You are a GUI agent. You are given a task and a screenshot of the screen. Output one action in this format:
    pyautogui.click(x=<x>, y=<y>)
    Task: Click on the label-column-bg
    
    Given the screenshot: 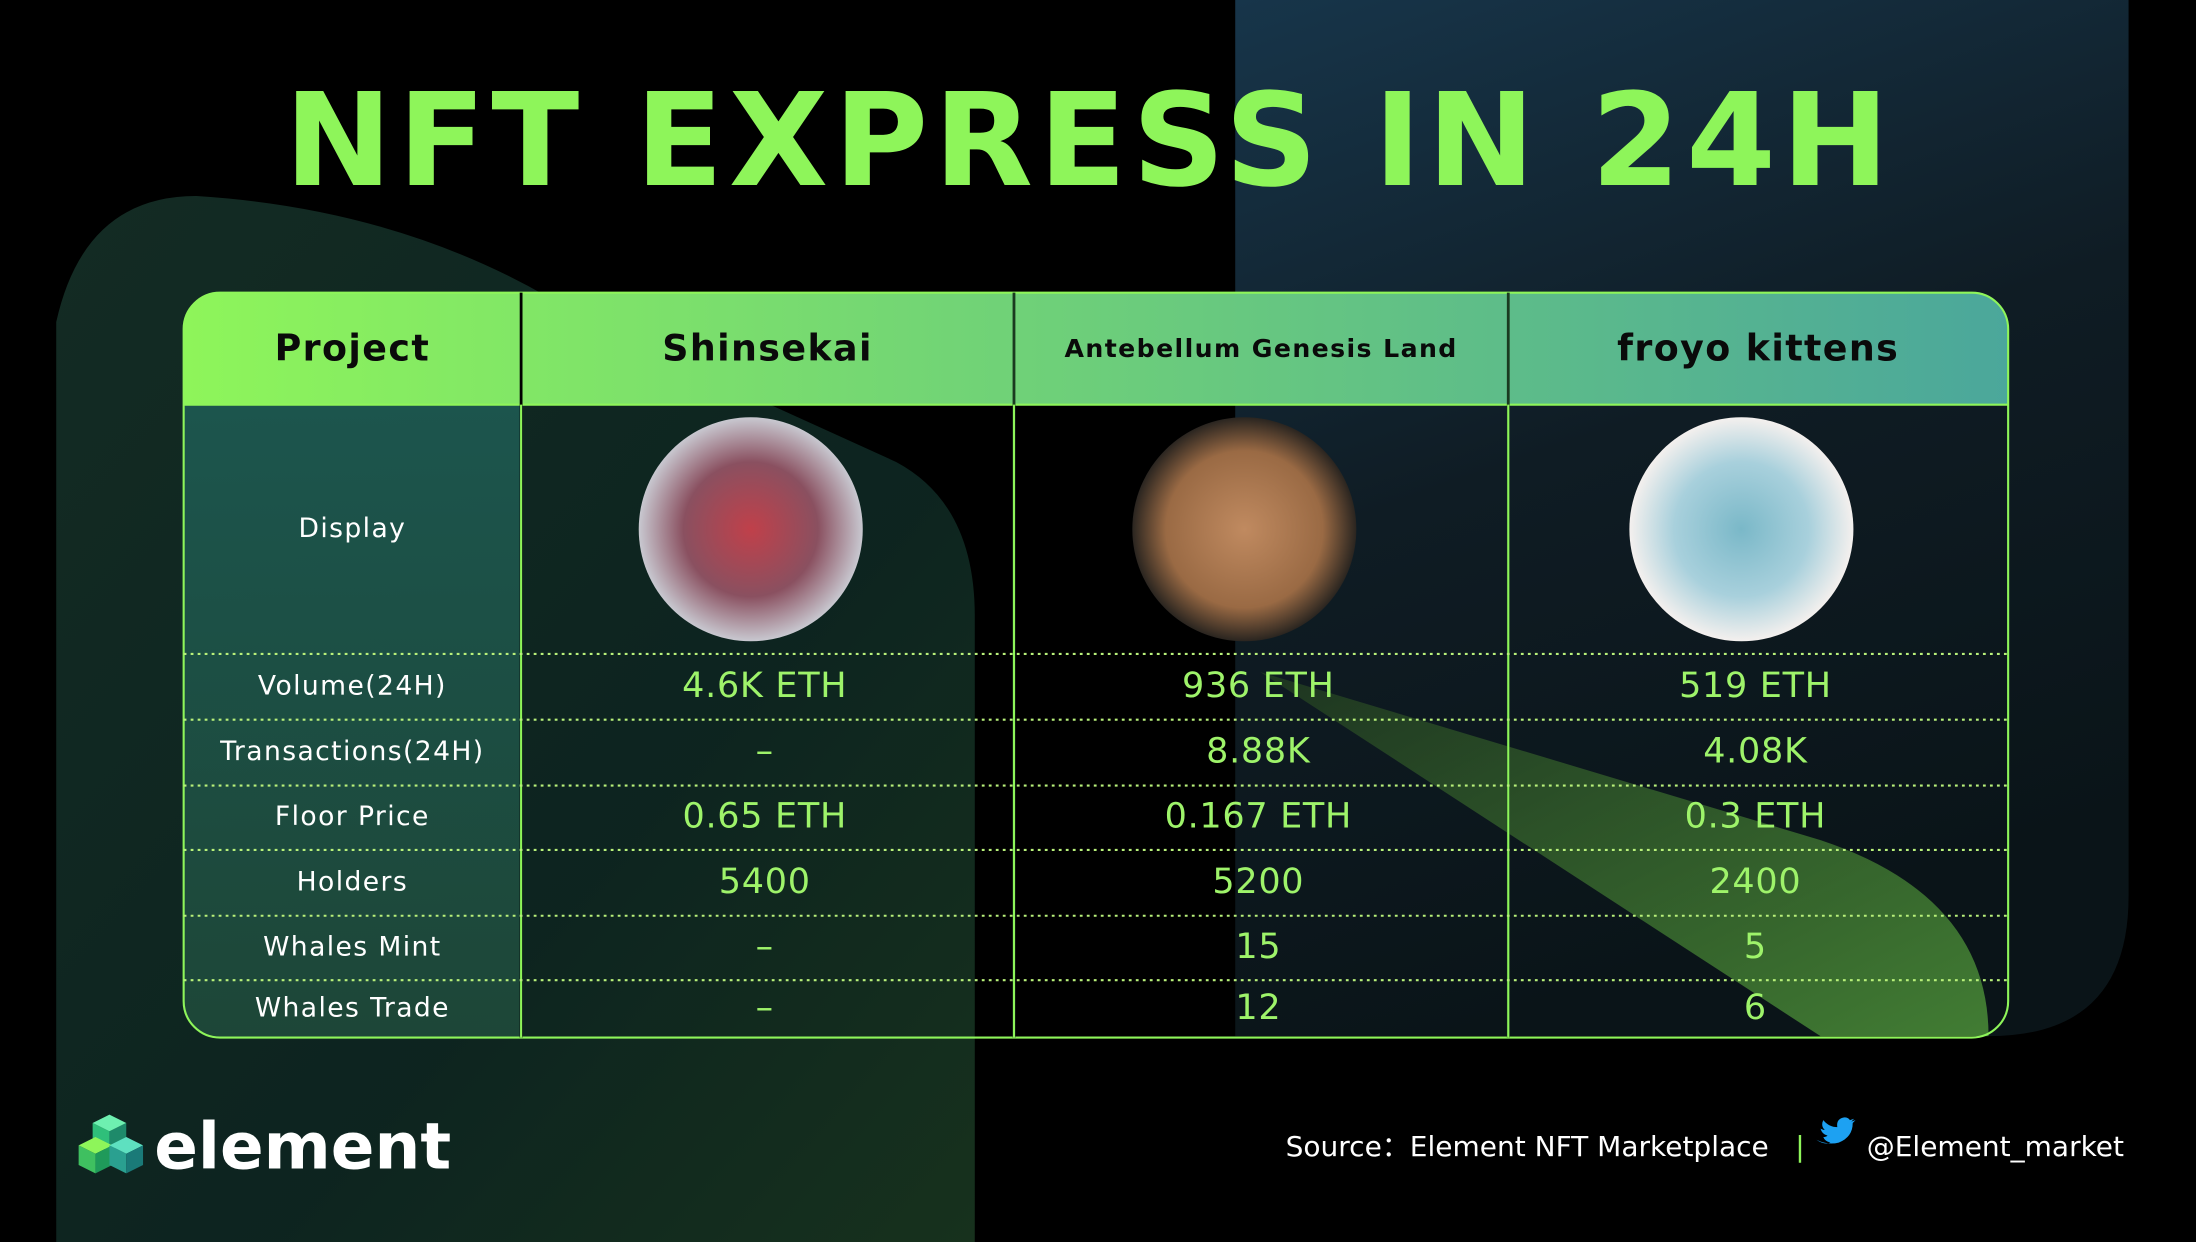 What is the action you would take?
    pyautogui.click(x=352, y=721)
    